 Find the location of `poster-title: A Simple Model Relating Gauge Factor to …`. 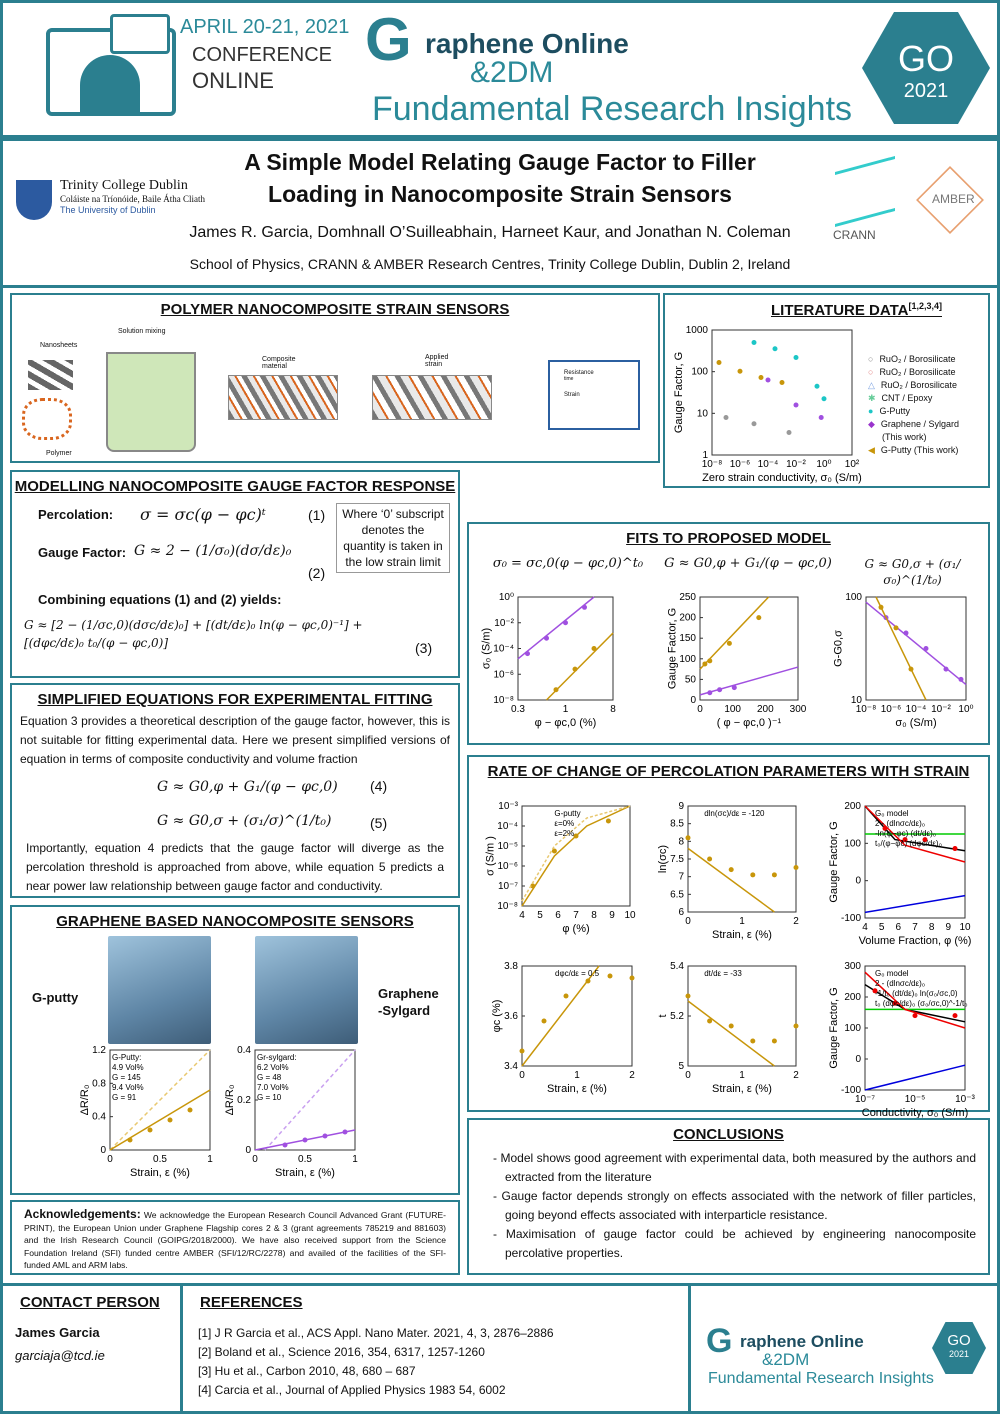

poster-title: A Simple Model Relating Gauge Factor to … is located at coordinates (500, 178).